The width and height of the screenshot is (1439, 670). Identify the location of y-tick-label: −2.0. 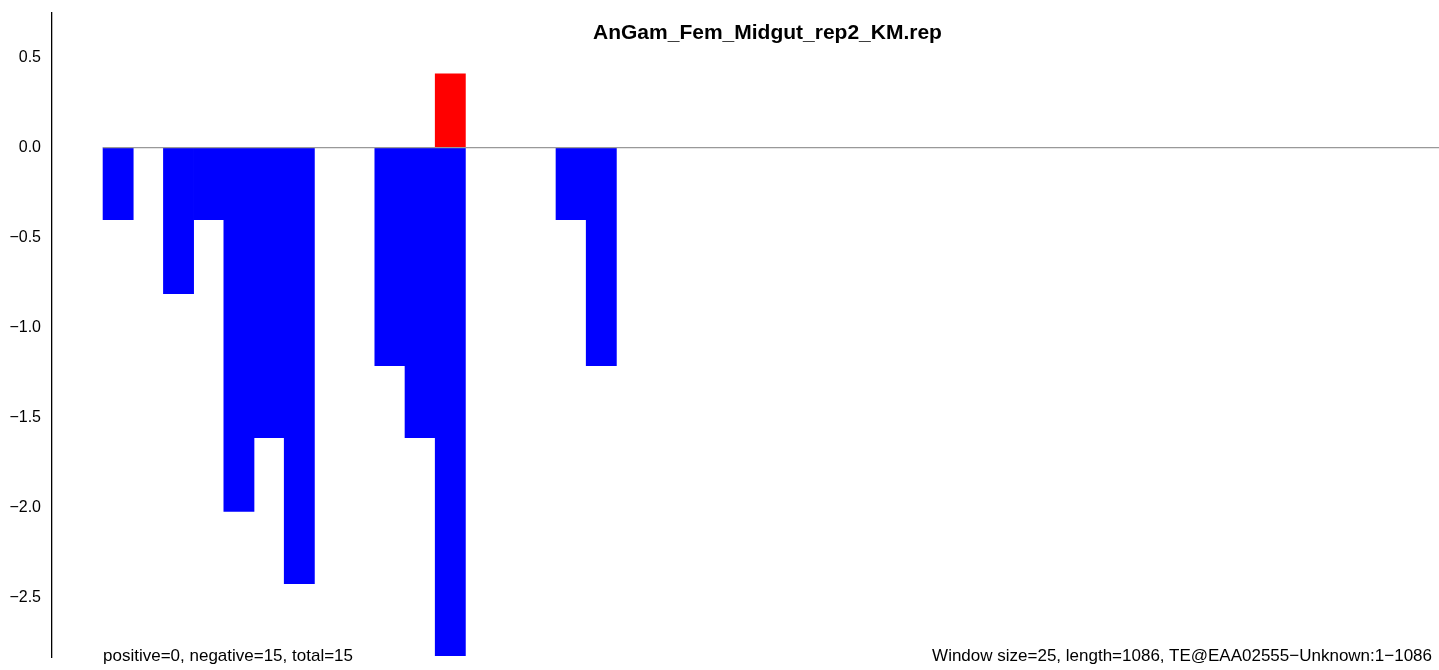
(25, 507).